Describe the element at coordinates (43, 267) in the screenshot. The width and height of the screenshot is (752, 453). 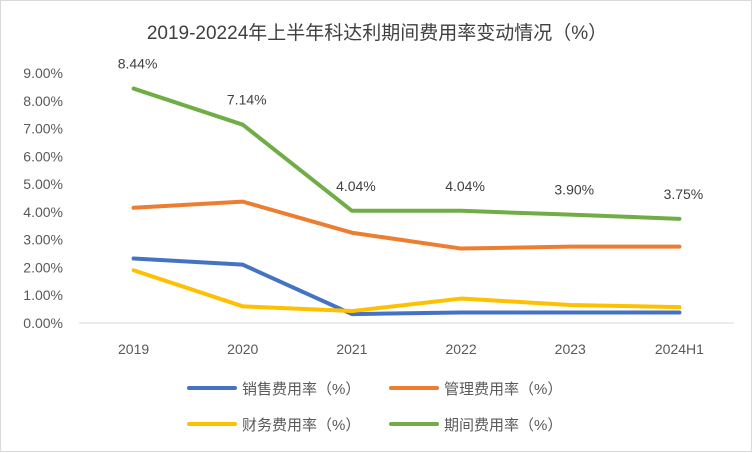
I see `y-tick-label: 2.00%` at that location.